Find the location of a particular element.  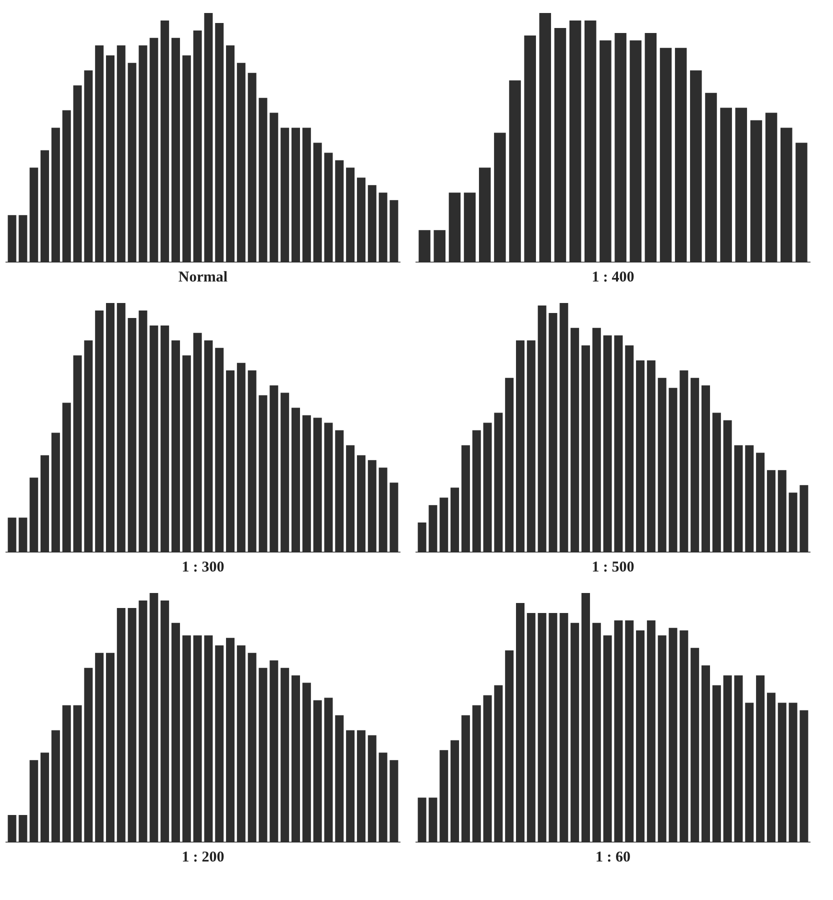

text: 1 : 300 is located at coordinates (203, 568).